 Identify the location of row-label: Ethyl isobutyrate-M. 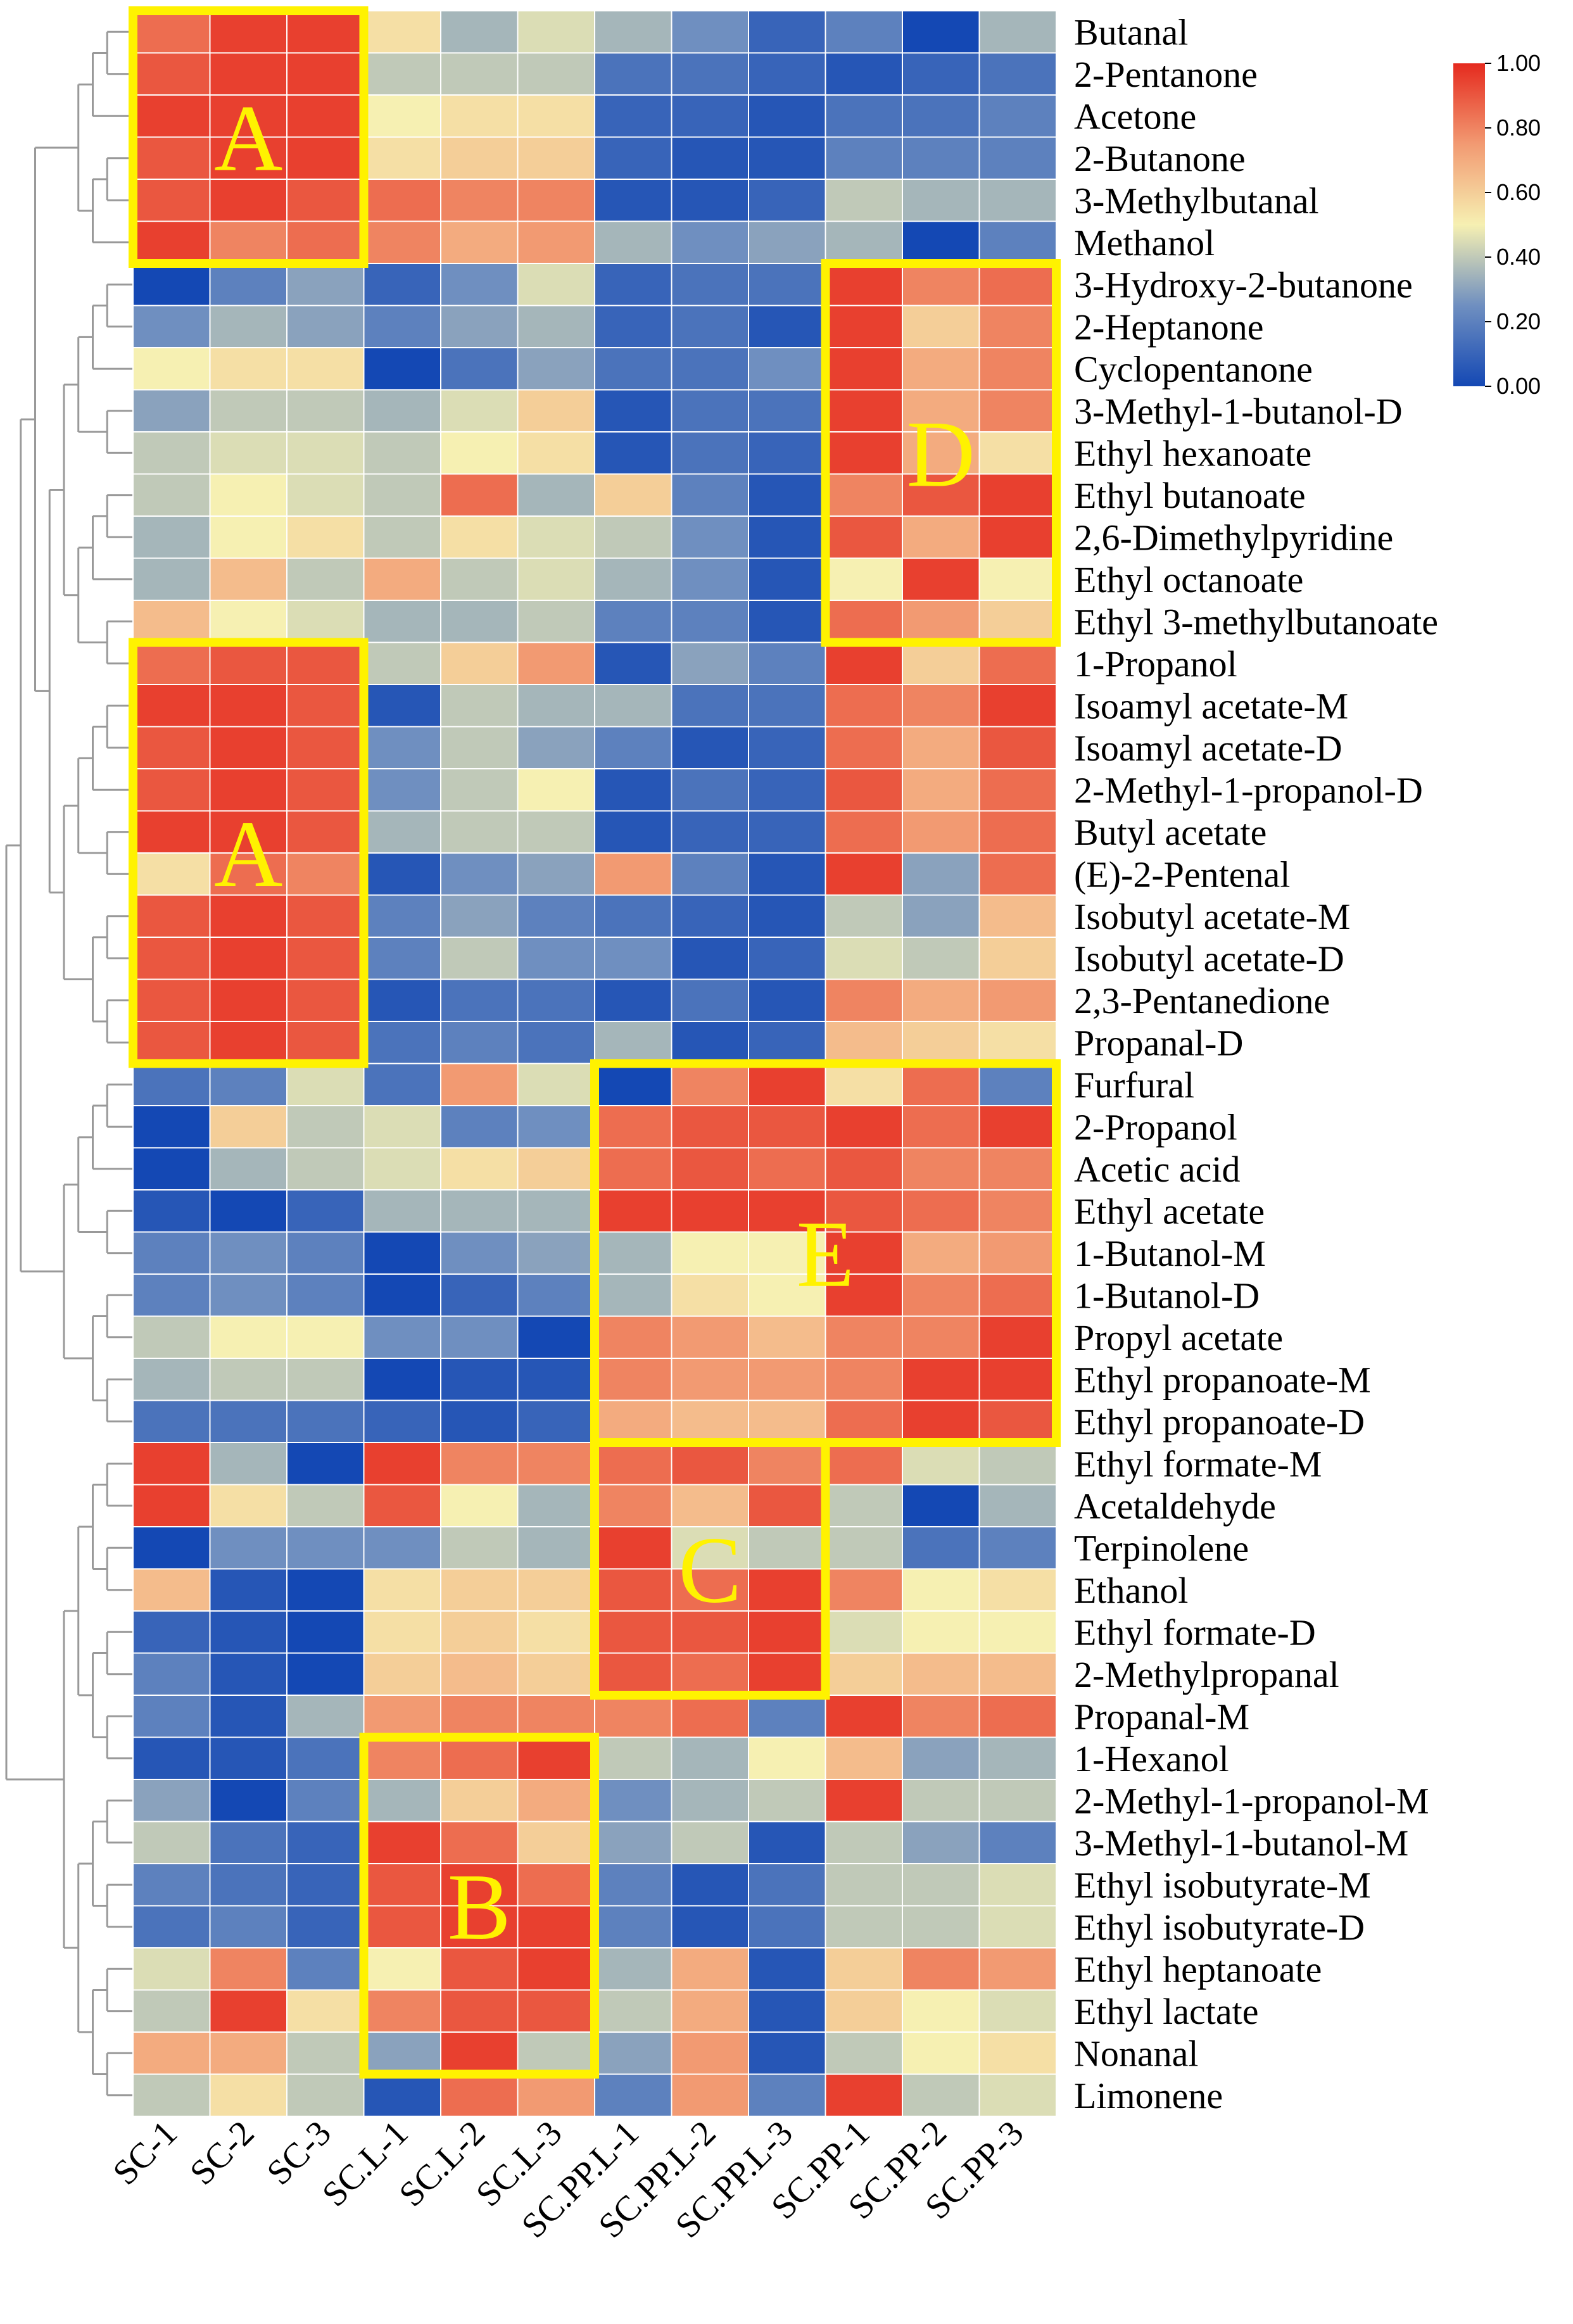
(1222, 1884).